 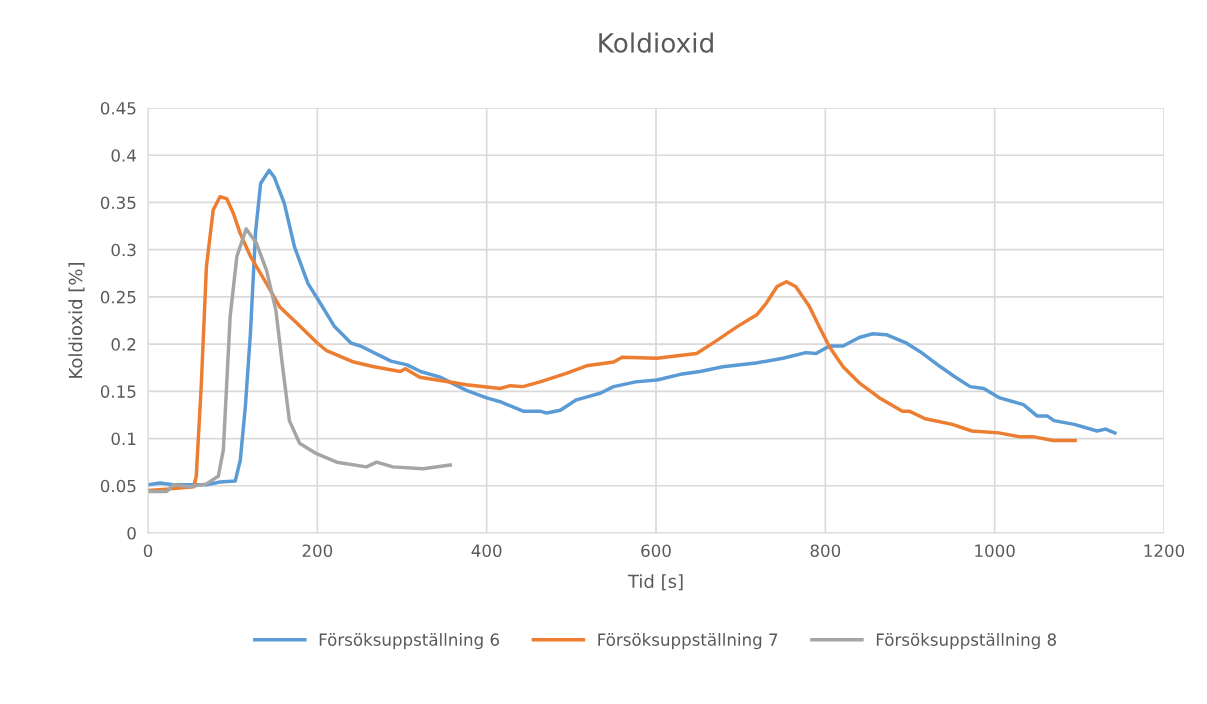 What do you see at coordinates (123, 250) in the screenshot?
I see `y-tick-label: 0.3` at bounding box center [123, 250].